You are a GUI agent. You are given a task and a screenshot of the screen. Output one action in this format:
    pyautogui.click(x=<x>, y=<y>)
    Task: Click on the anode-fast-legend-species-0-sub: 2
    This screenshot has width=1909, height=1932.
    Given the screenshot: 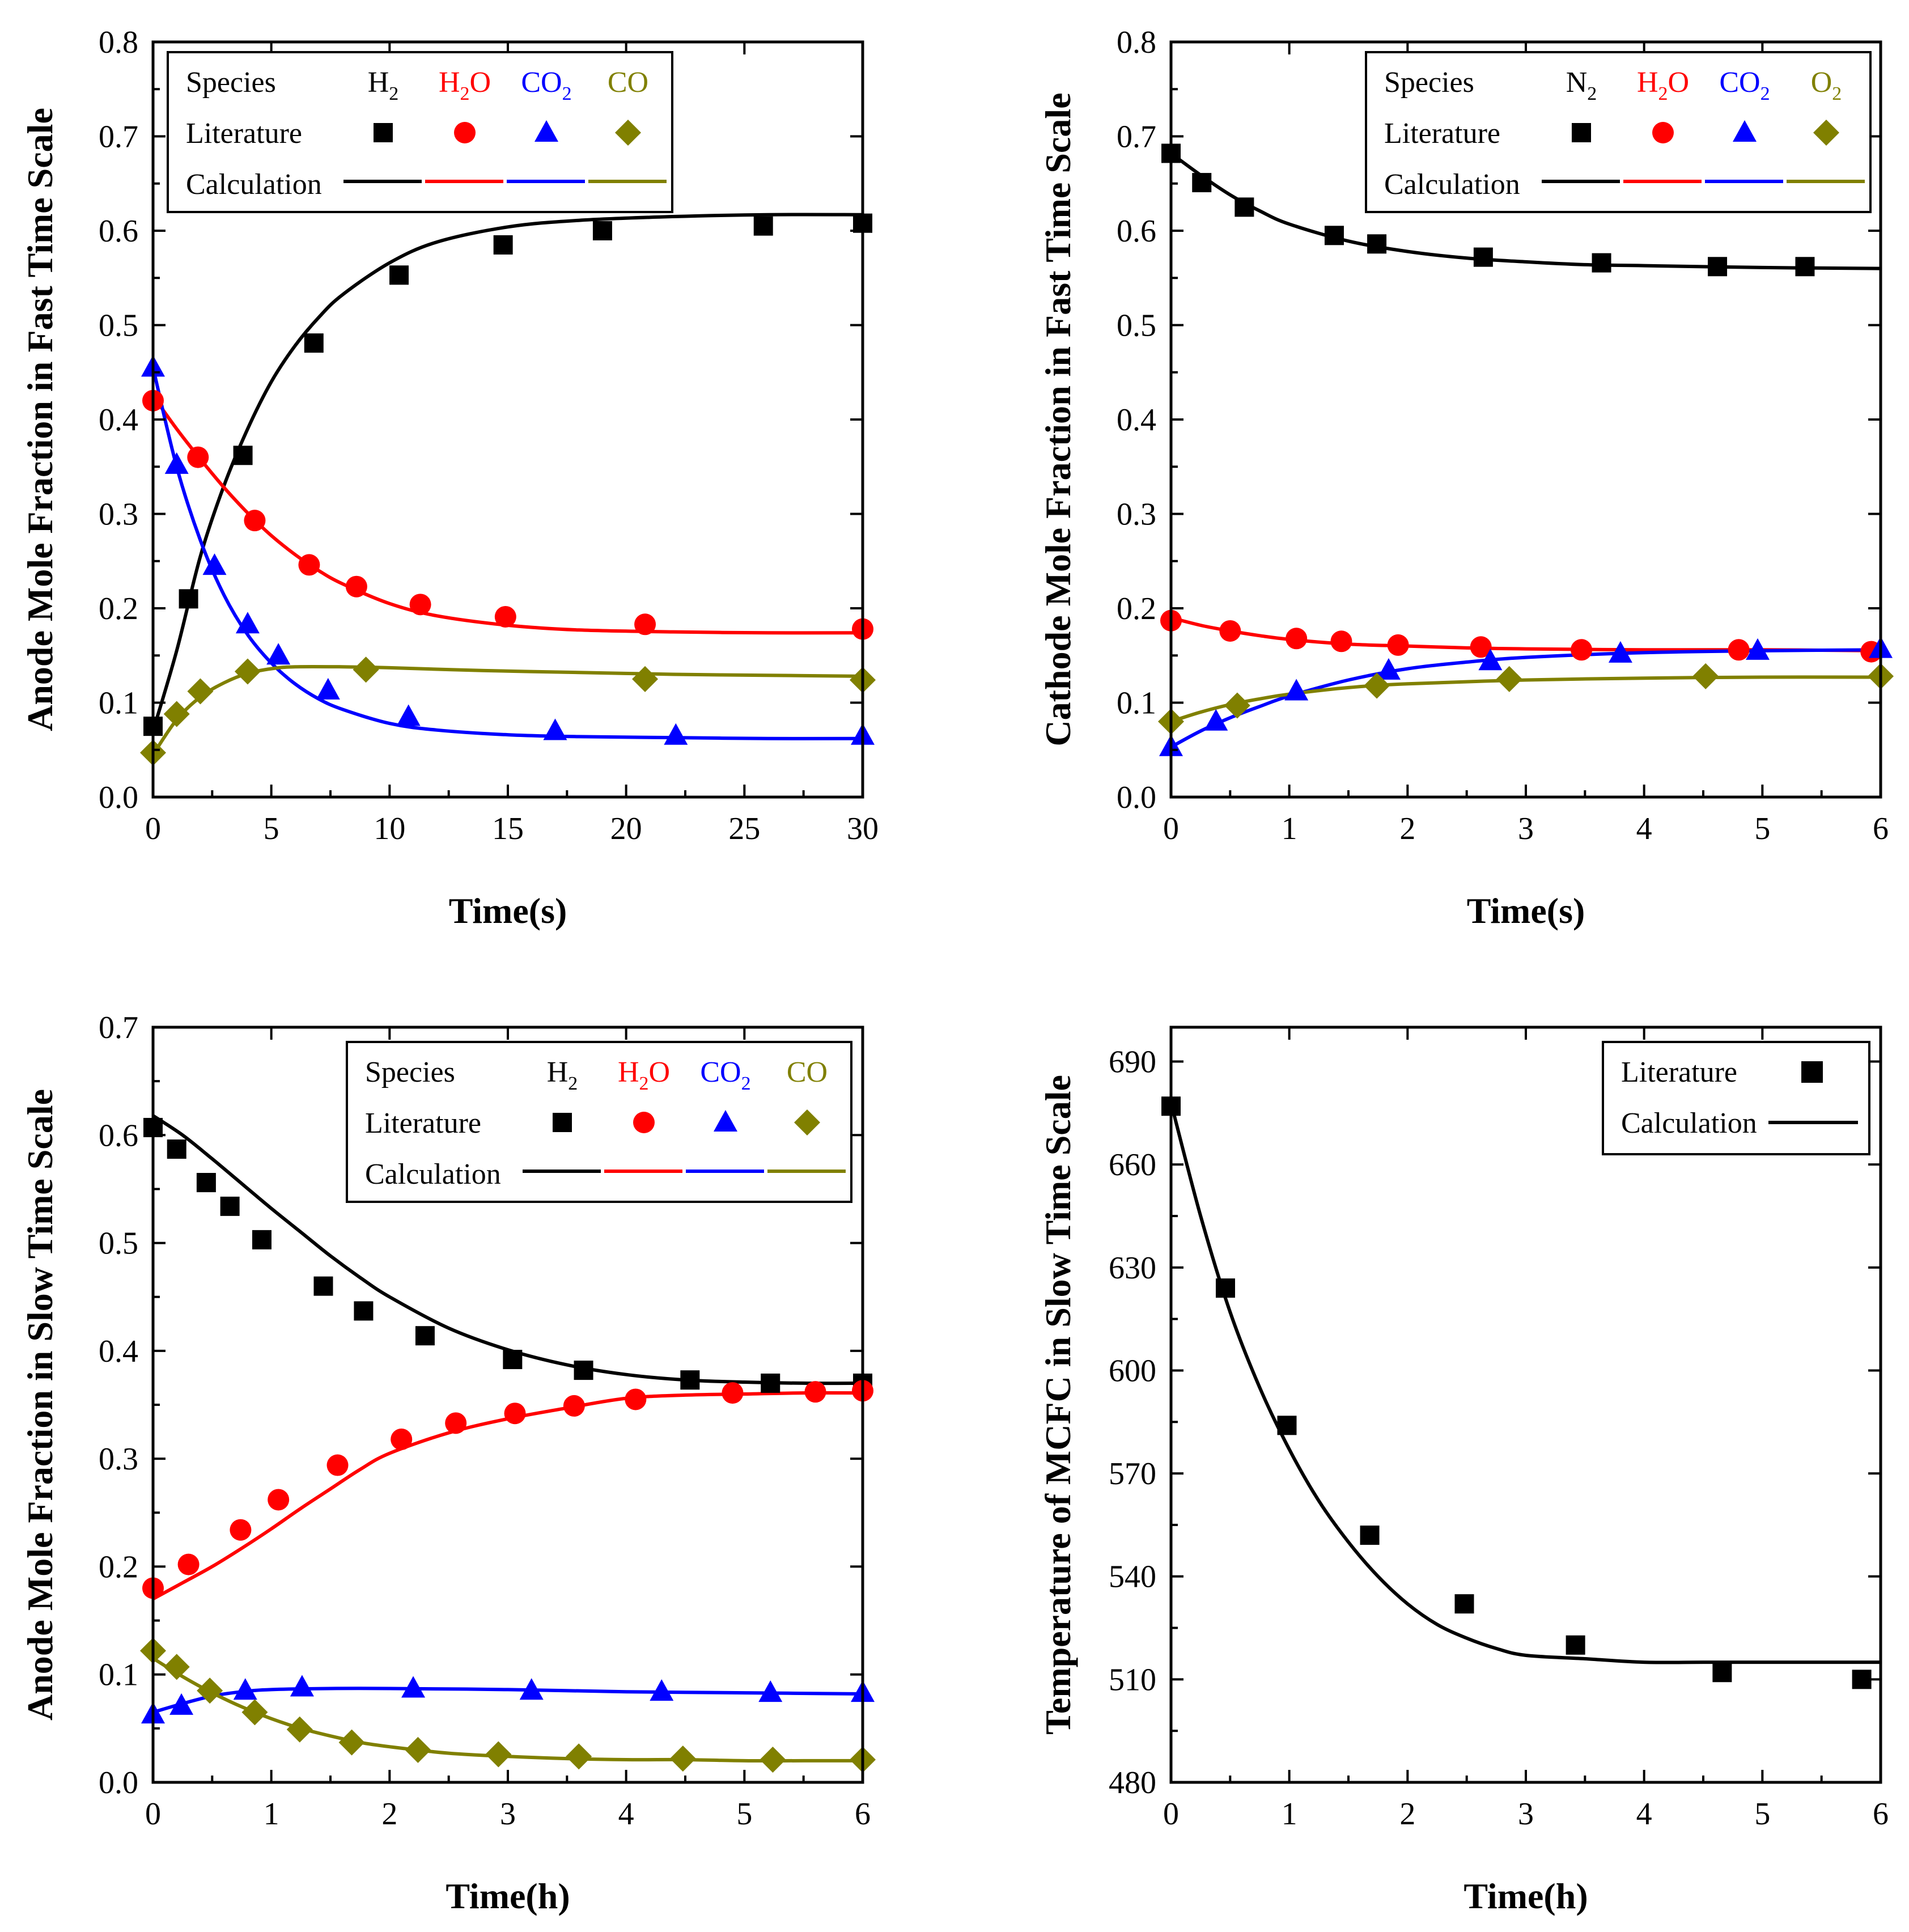 What is the action you would take?
    pyautogui.click(x=393, y=93)
    